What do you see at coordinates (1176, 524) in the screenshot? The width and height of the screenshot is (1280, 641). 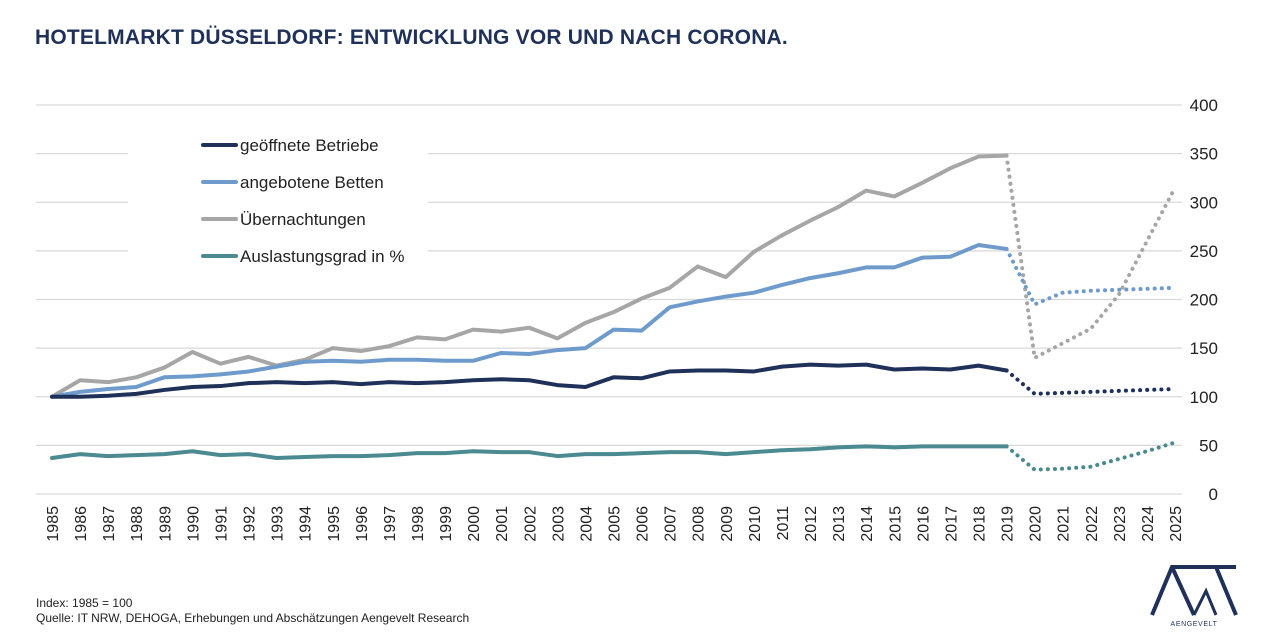 I see `x-tick-label: 2025` at bounding box center [1176, 524].